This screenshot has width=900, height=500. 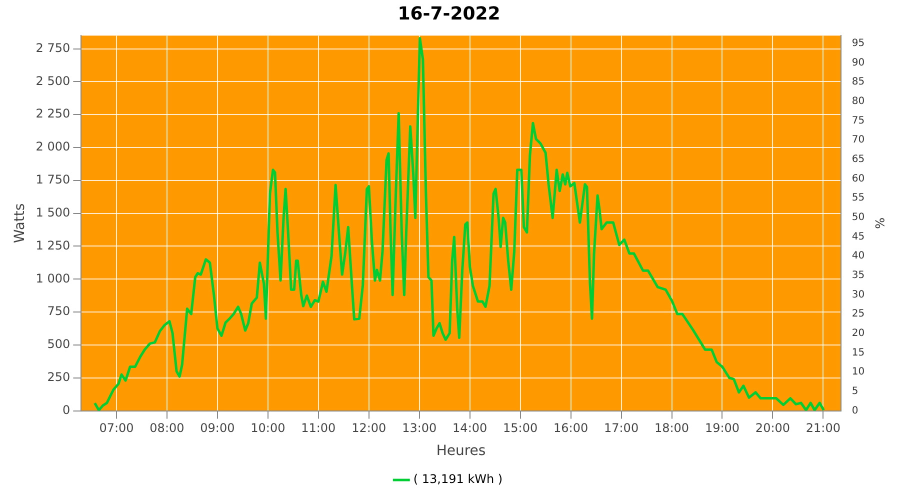 I want to click on y2-tick-label: 50, so click(x=858, y=217).